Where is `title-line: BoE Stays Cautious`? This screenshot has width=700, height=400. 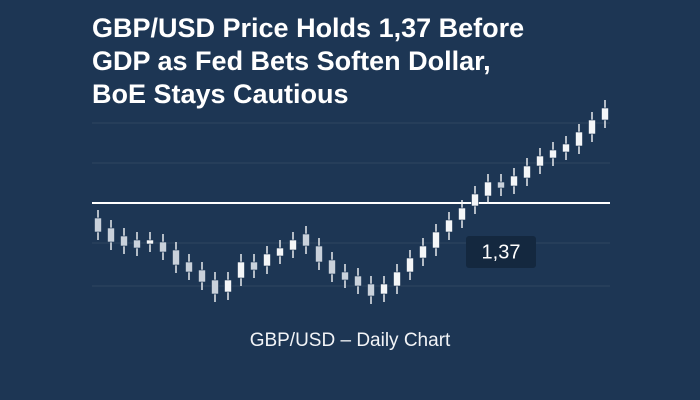 title-line: BoE Stays Cautious is located at coordinates (220, 94).